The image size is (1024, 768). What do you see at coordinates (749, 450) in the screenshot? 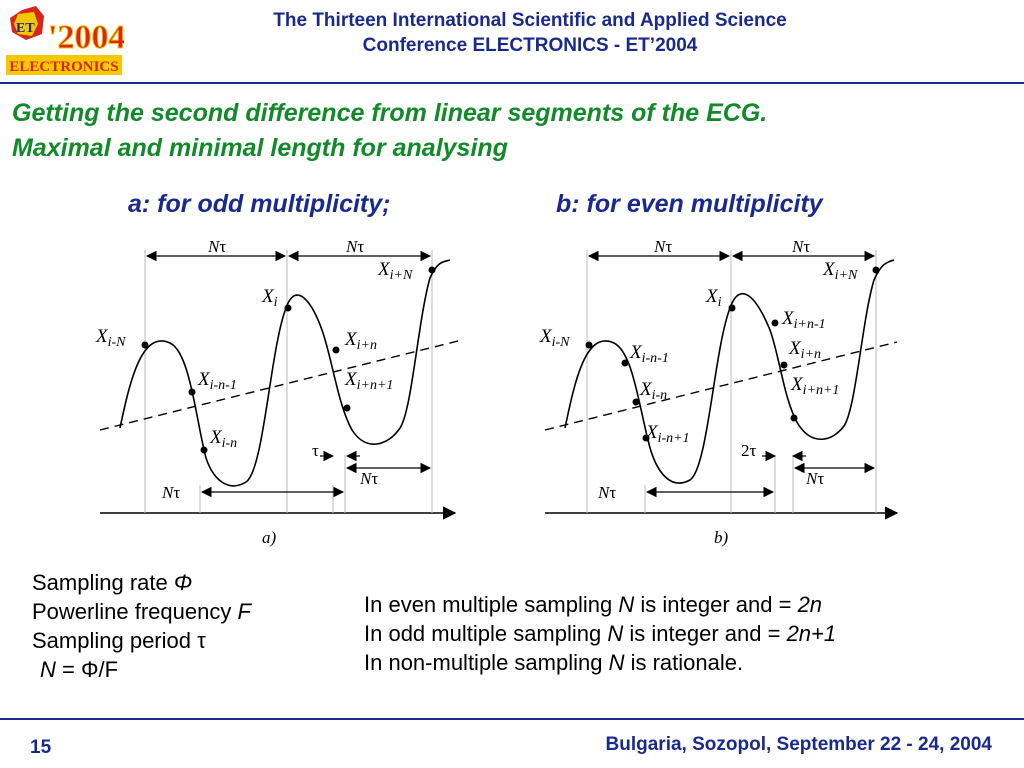
I see `svg-text: 2τ` at bounding box center [749, 450].